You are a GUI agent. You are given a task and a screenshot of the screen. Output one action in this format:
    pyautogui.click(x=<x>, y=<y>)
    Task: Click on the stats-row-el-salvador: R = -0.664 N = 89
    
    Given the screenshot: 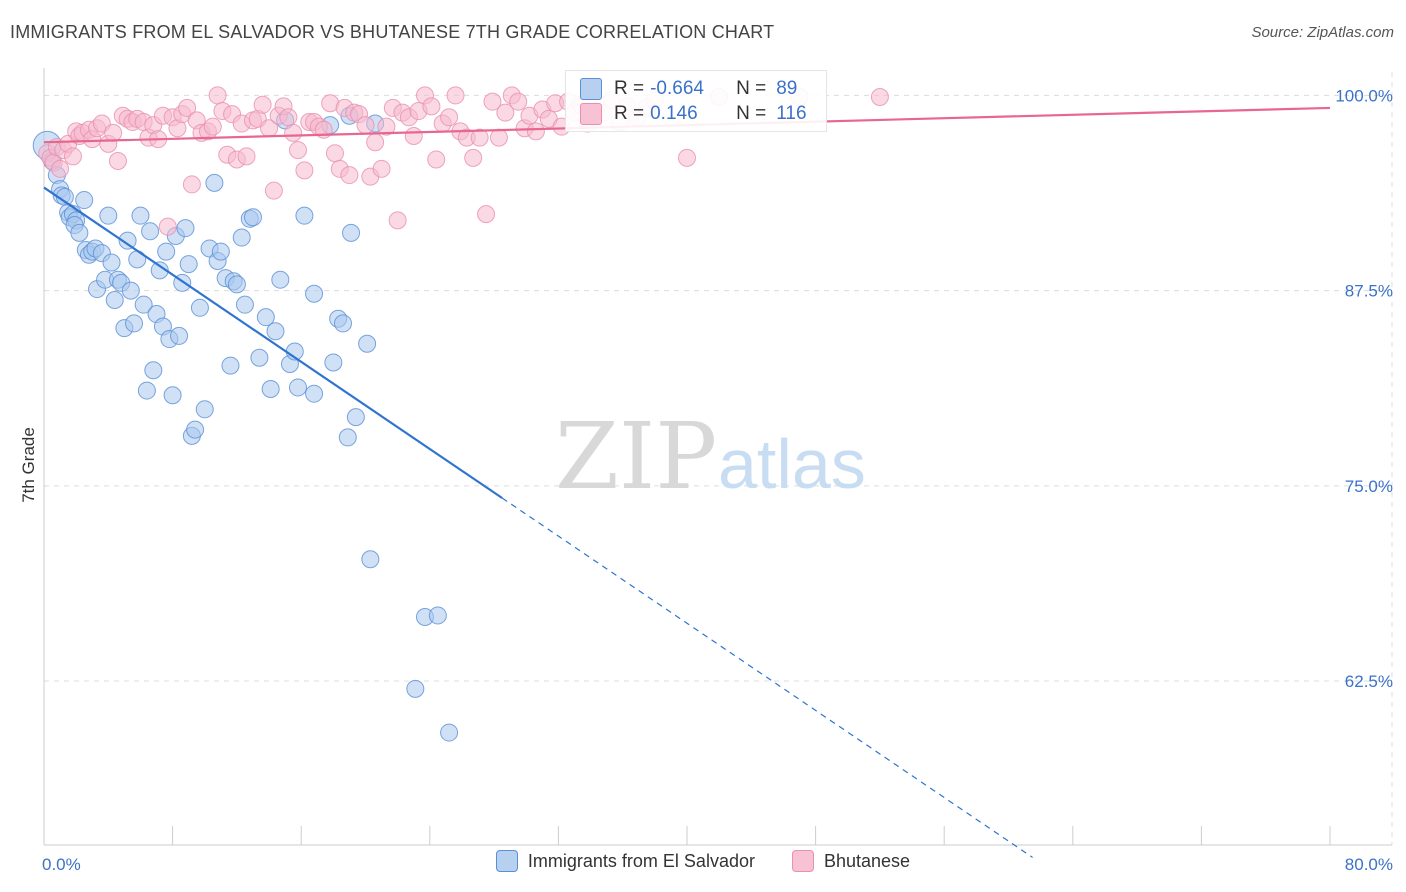 What is the action you would take?
    pyautogui.click(x=688, y=89)
    